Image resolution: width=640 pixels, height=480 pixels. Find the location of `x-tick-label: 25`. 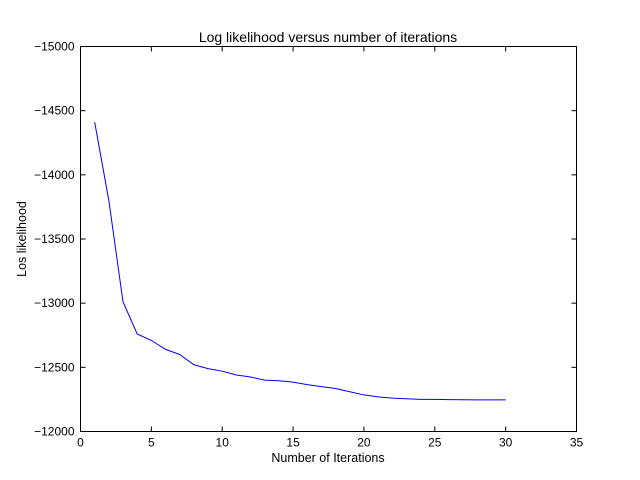

x-tick-label: 25 is located at coordinates (435, 443).